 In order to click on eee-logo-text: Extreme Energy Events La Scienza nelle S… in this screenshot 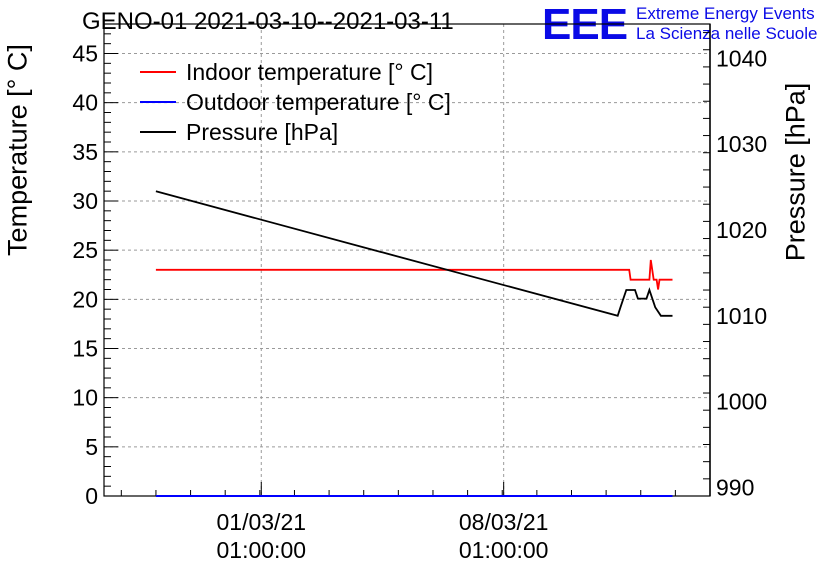, I will do `click(726, 24)`.